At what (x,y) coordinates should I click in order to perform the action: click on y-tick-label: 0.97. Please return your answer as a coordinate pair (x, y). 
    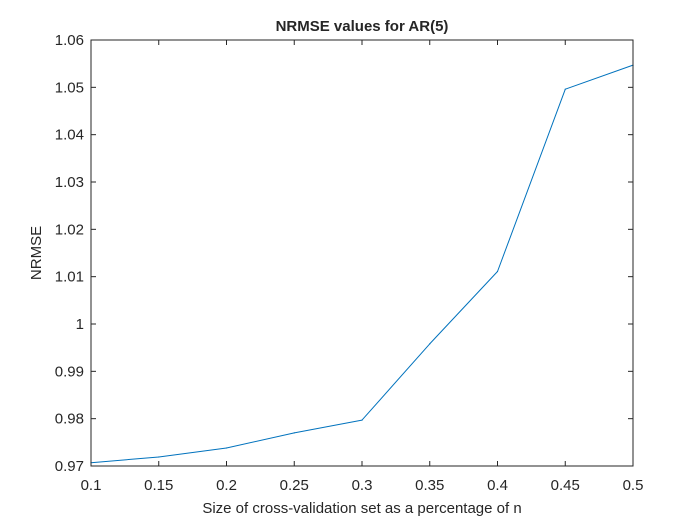
    Looking at the image, I should click on (69, 466).